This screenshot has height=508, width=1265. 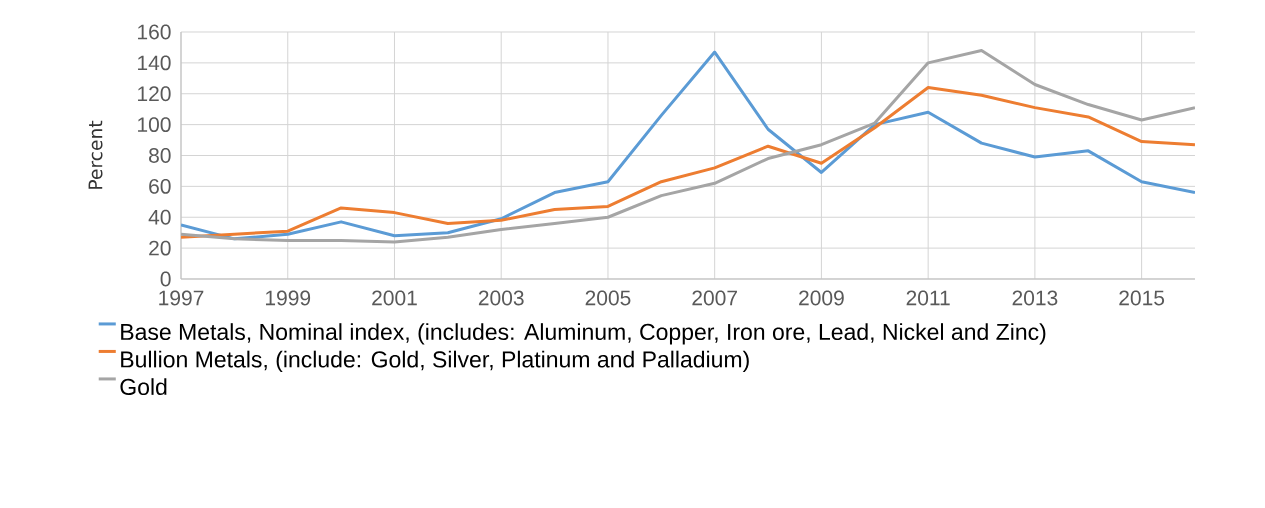 I want to click on x-tick-label: 2015, so click(x=1142, y=298).